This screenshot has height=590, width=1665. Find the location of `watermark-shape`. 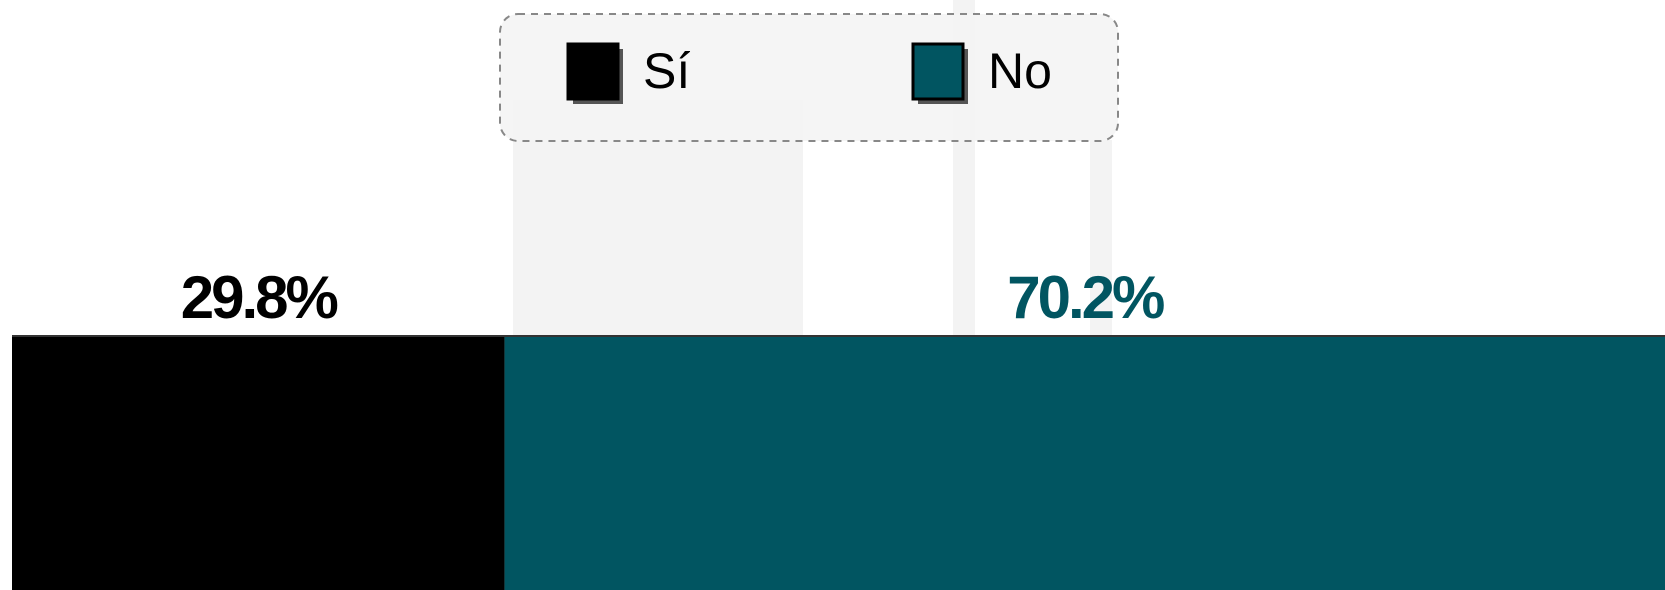

watermark-shape is located at coordinates (1101, 238).